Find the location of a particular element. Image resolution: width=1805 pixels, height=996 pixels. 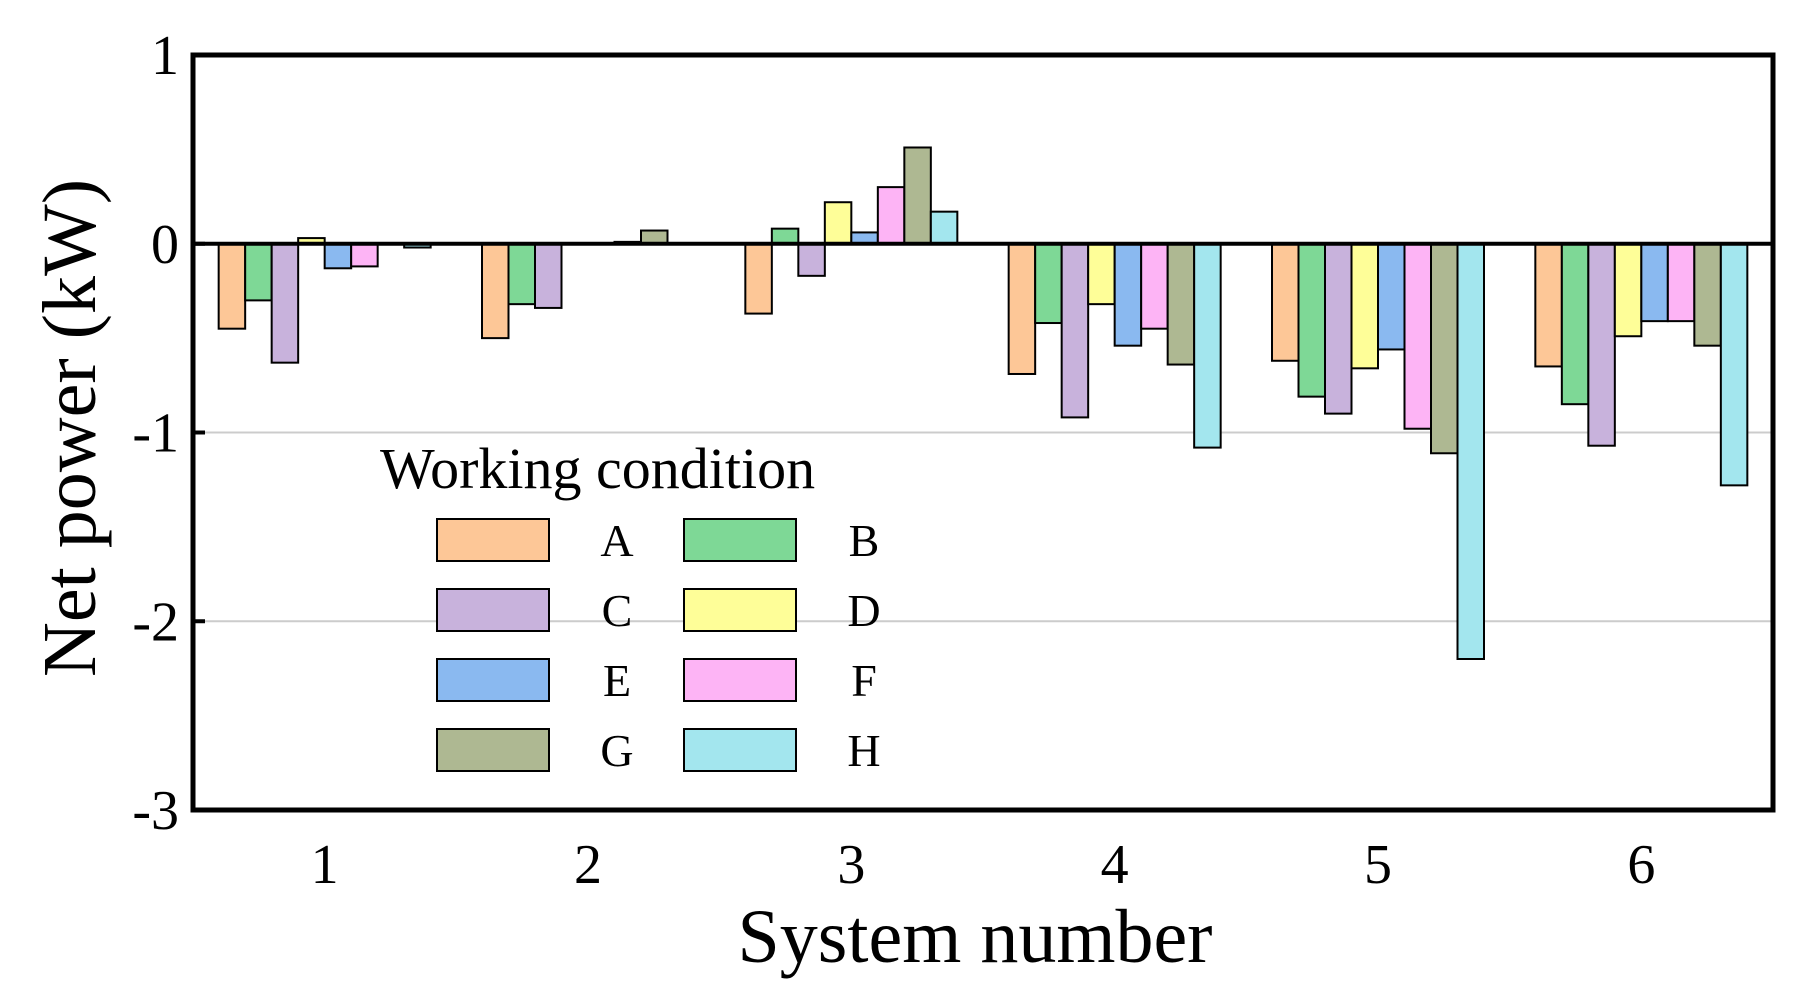

x-tick-label: 3 is located at coordinates (851, 865).